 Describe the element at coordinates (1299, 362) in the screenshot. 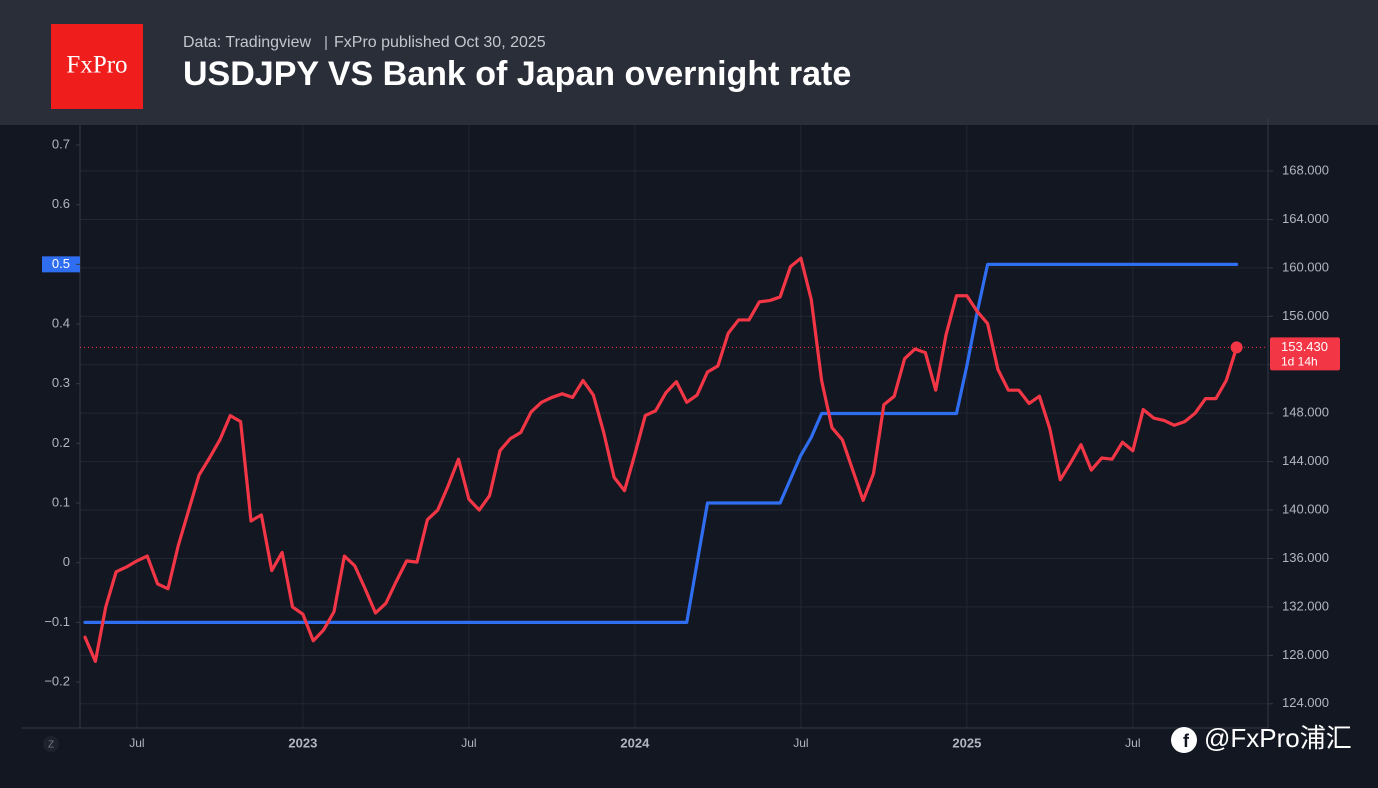

I see `price-tag-countdown: 1d 14h` at that location.